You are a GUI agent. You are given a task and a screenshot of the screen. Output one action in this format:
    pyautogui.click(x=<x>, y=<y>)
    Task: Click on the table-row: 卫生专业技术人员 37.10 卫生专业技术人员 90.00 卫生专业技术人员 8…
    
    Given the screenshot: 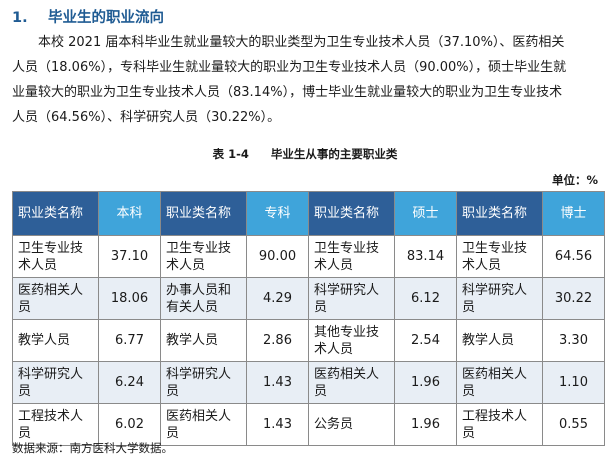 What is the action you would take?
    pyautogui.click(x=308, y=256)
    